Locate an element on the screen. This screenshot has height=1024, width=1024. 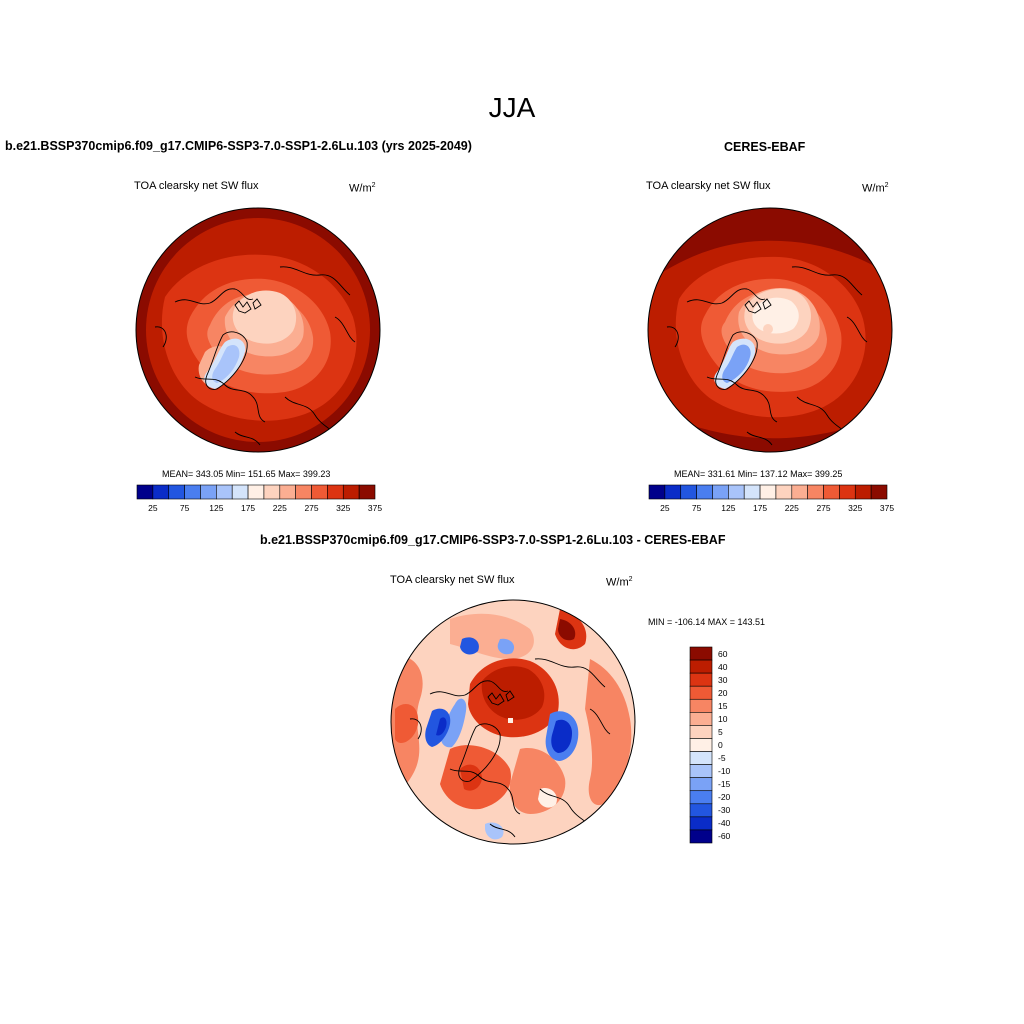
colorbar-tick-label: 5 is located at coordinates (720, 731).